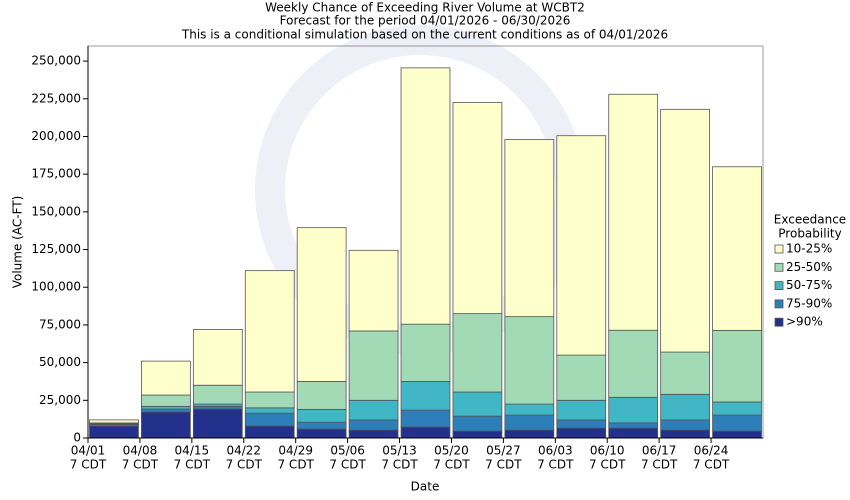 The height and width of the screenshot is (500, 850). What do you see at coordinates (809, 285) in the screenshot?
I see `legend-label: 50-75%` at bounding box center [809, 285].